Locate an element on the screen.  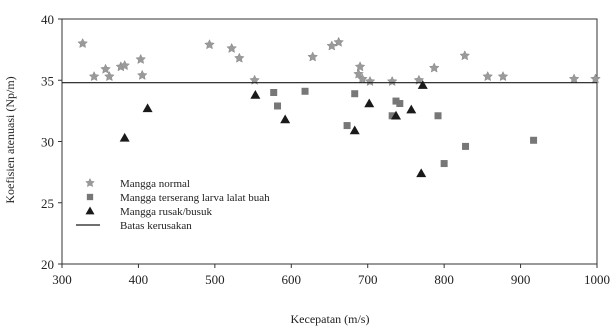
x-tick-label: 1000 is located at coordinates (597, 279).